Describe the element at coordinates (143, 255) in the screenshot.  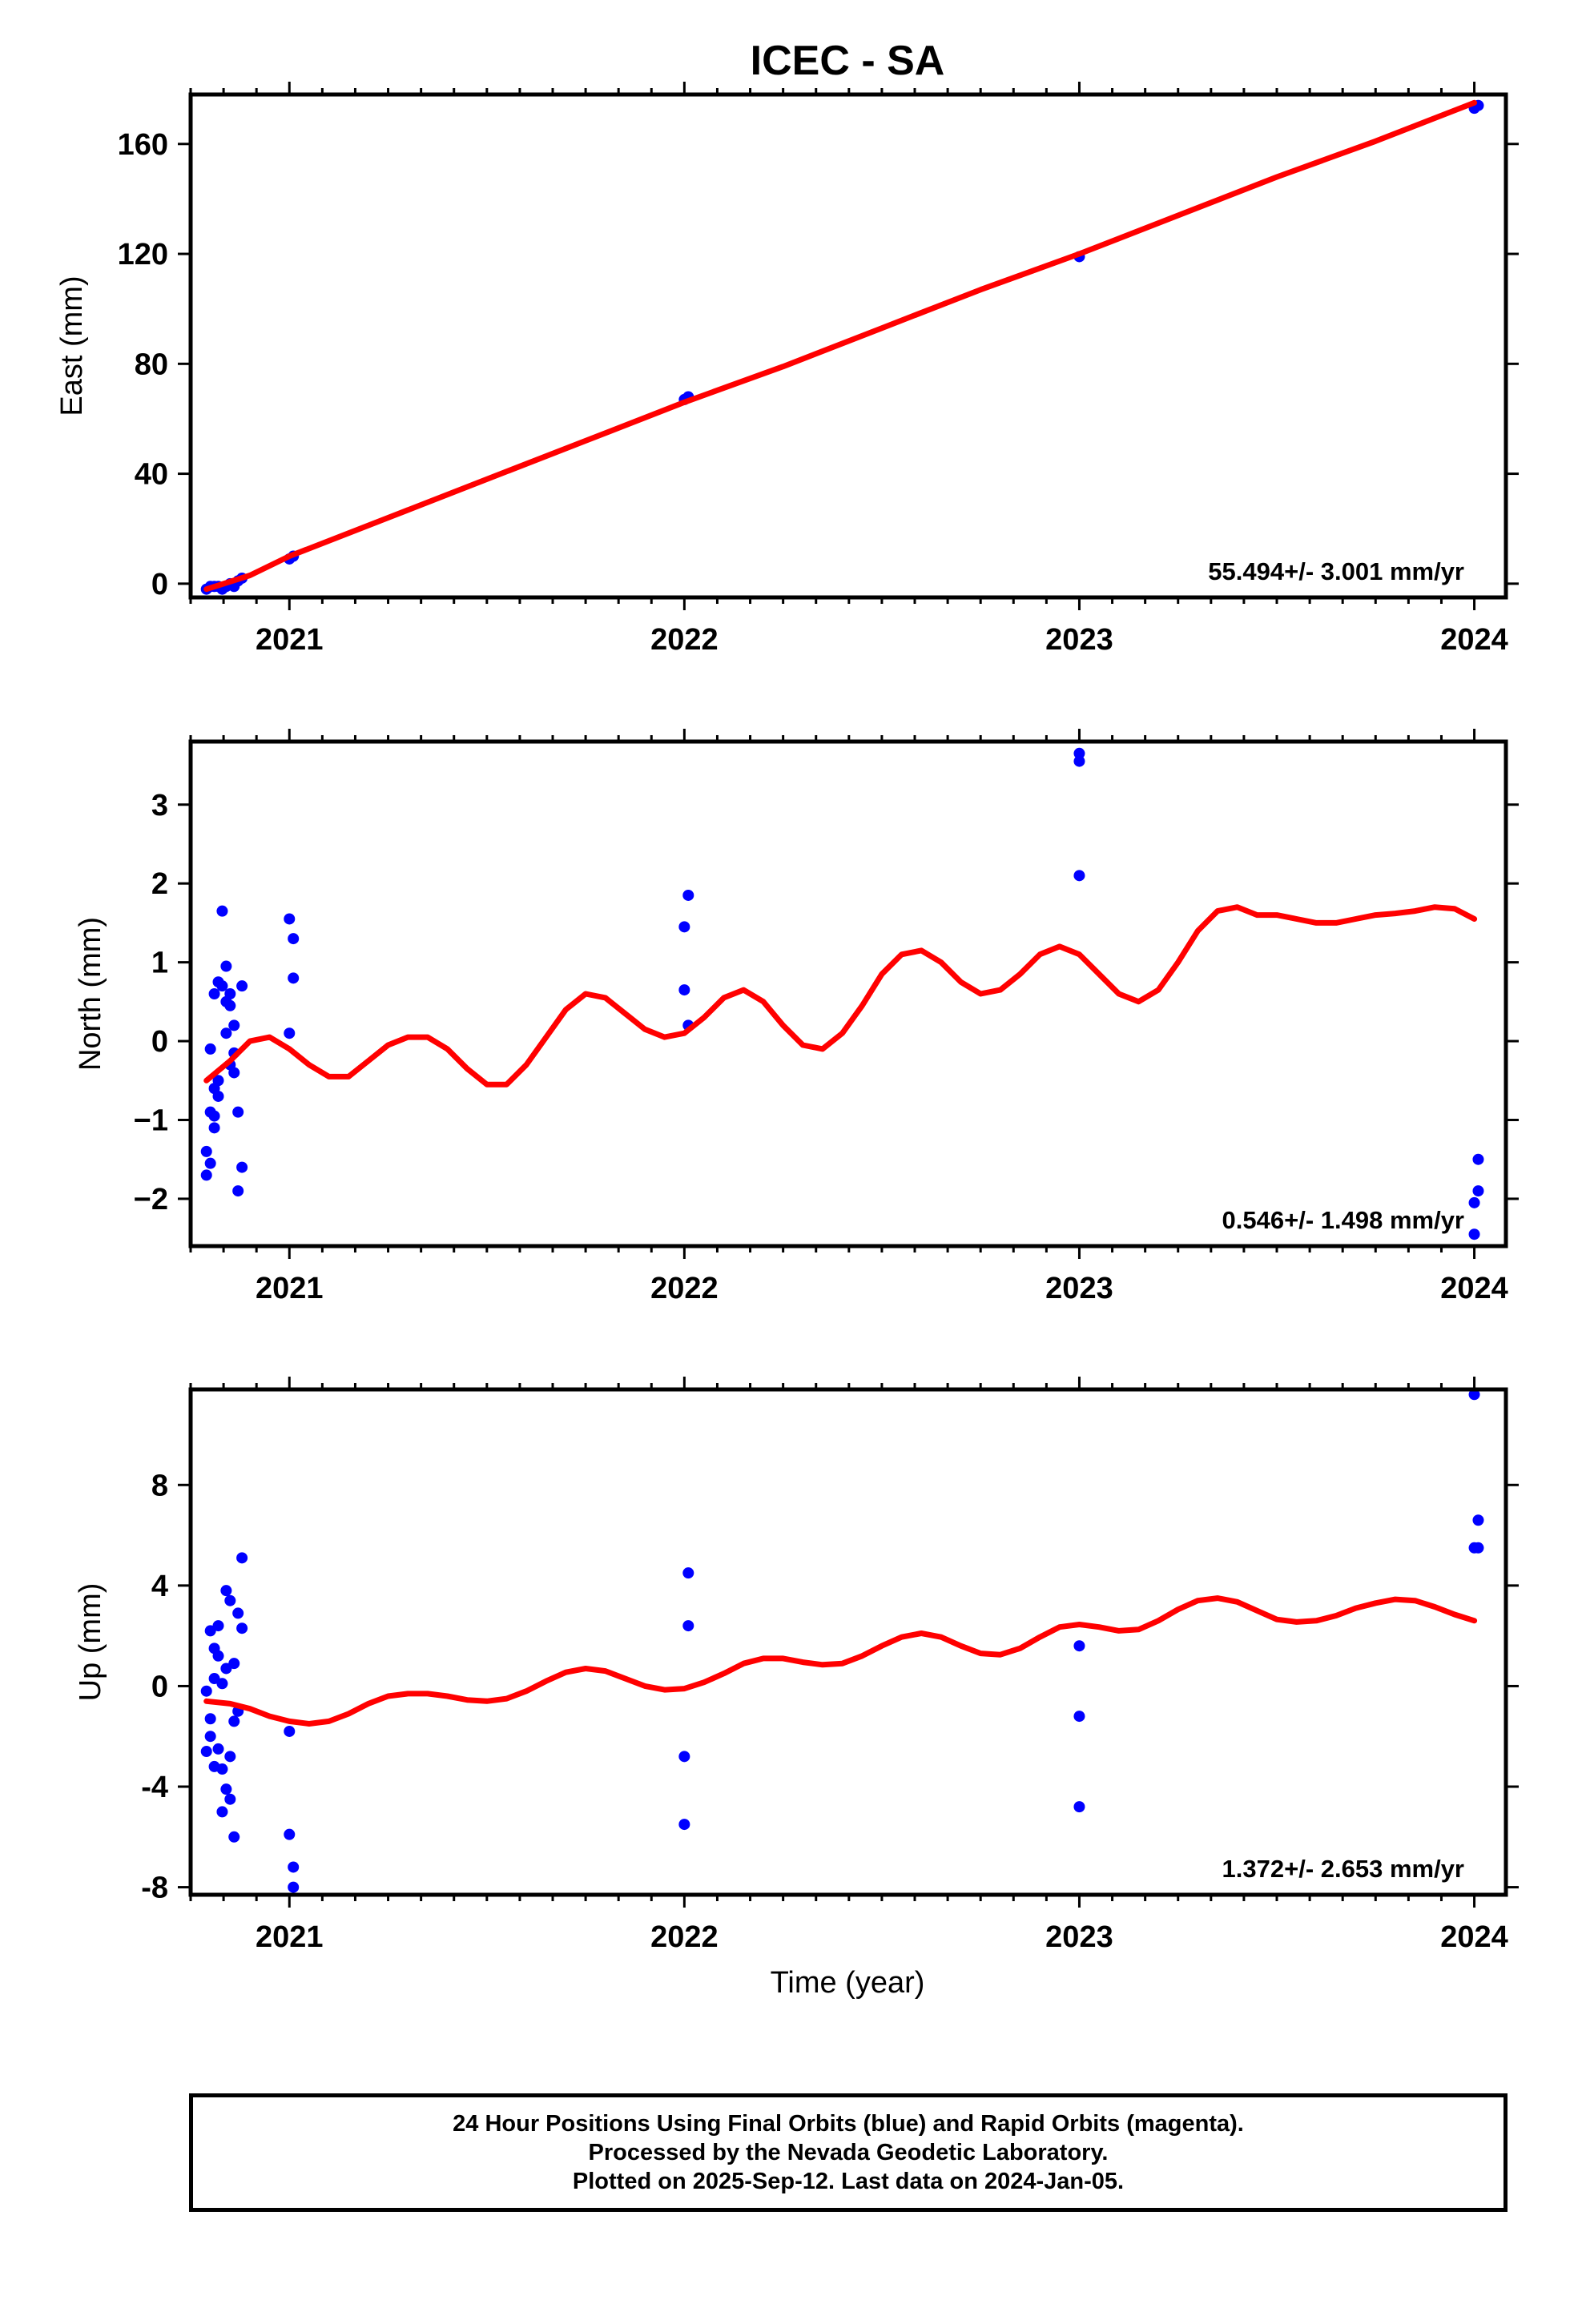
I see `y-tick-label: 120` at that location.